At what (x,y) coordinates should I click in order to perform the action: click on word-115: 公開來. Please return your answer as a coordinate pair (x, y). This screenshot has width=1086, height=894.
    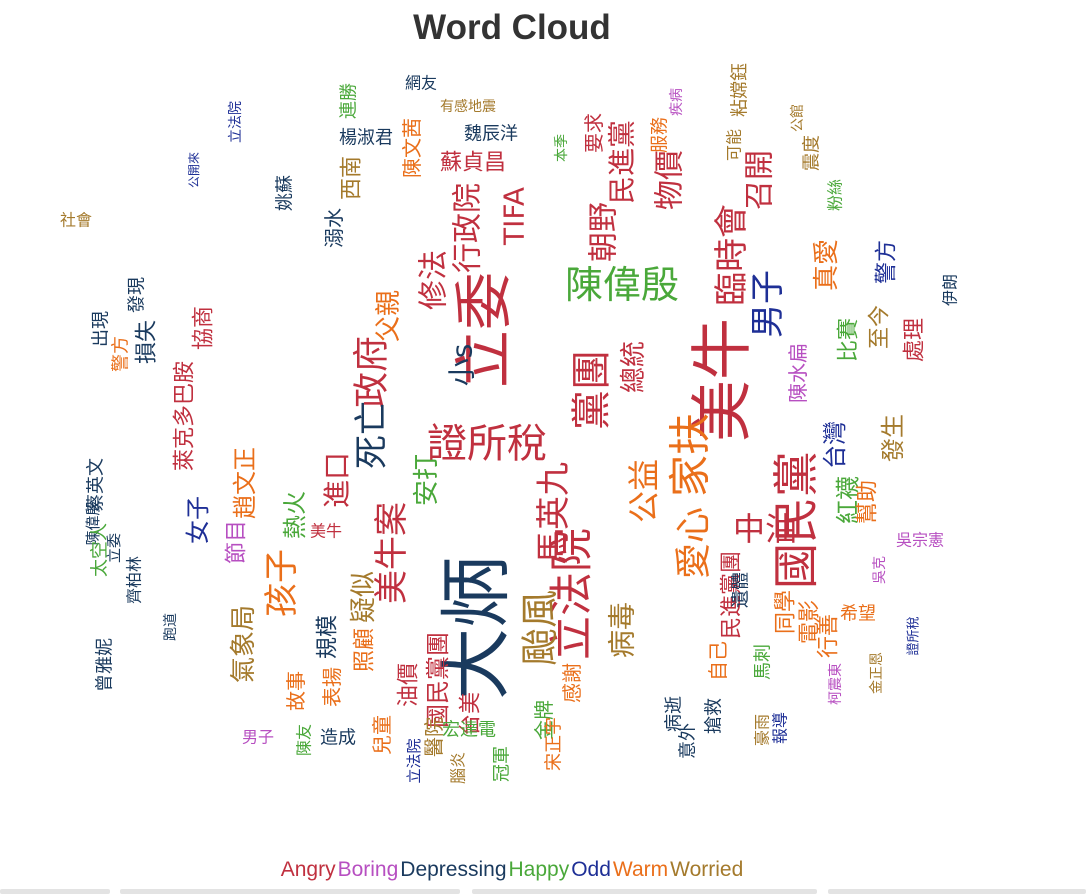
    Looking at the image, I should click on (194, 170).